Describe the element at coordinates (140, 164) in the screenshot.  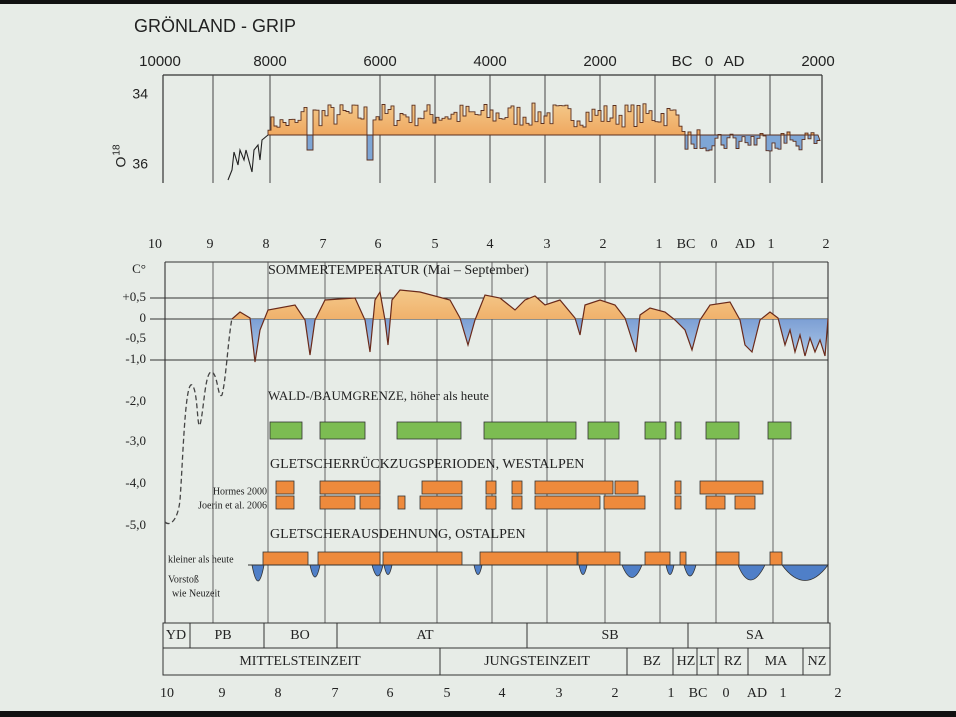
I see `y-label: 36` at that location.